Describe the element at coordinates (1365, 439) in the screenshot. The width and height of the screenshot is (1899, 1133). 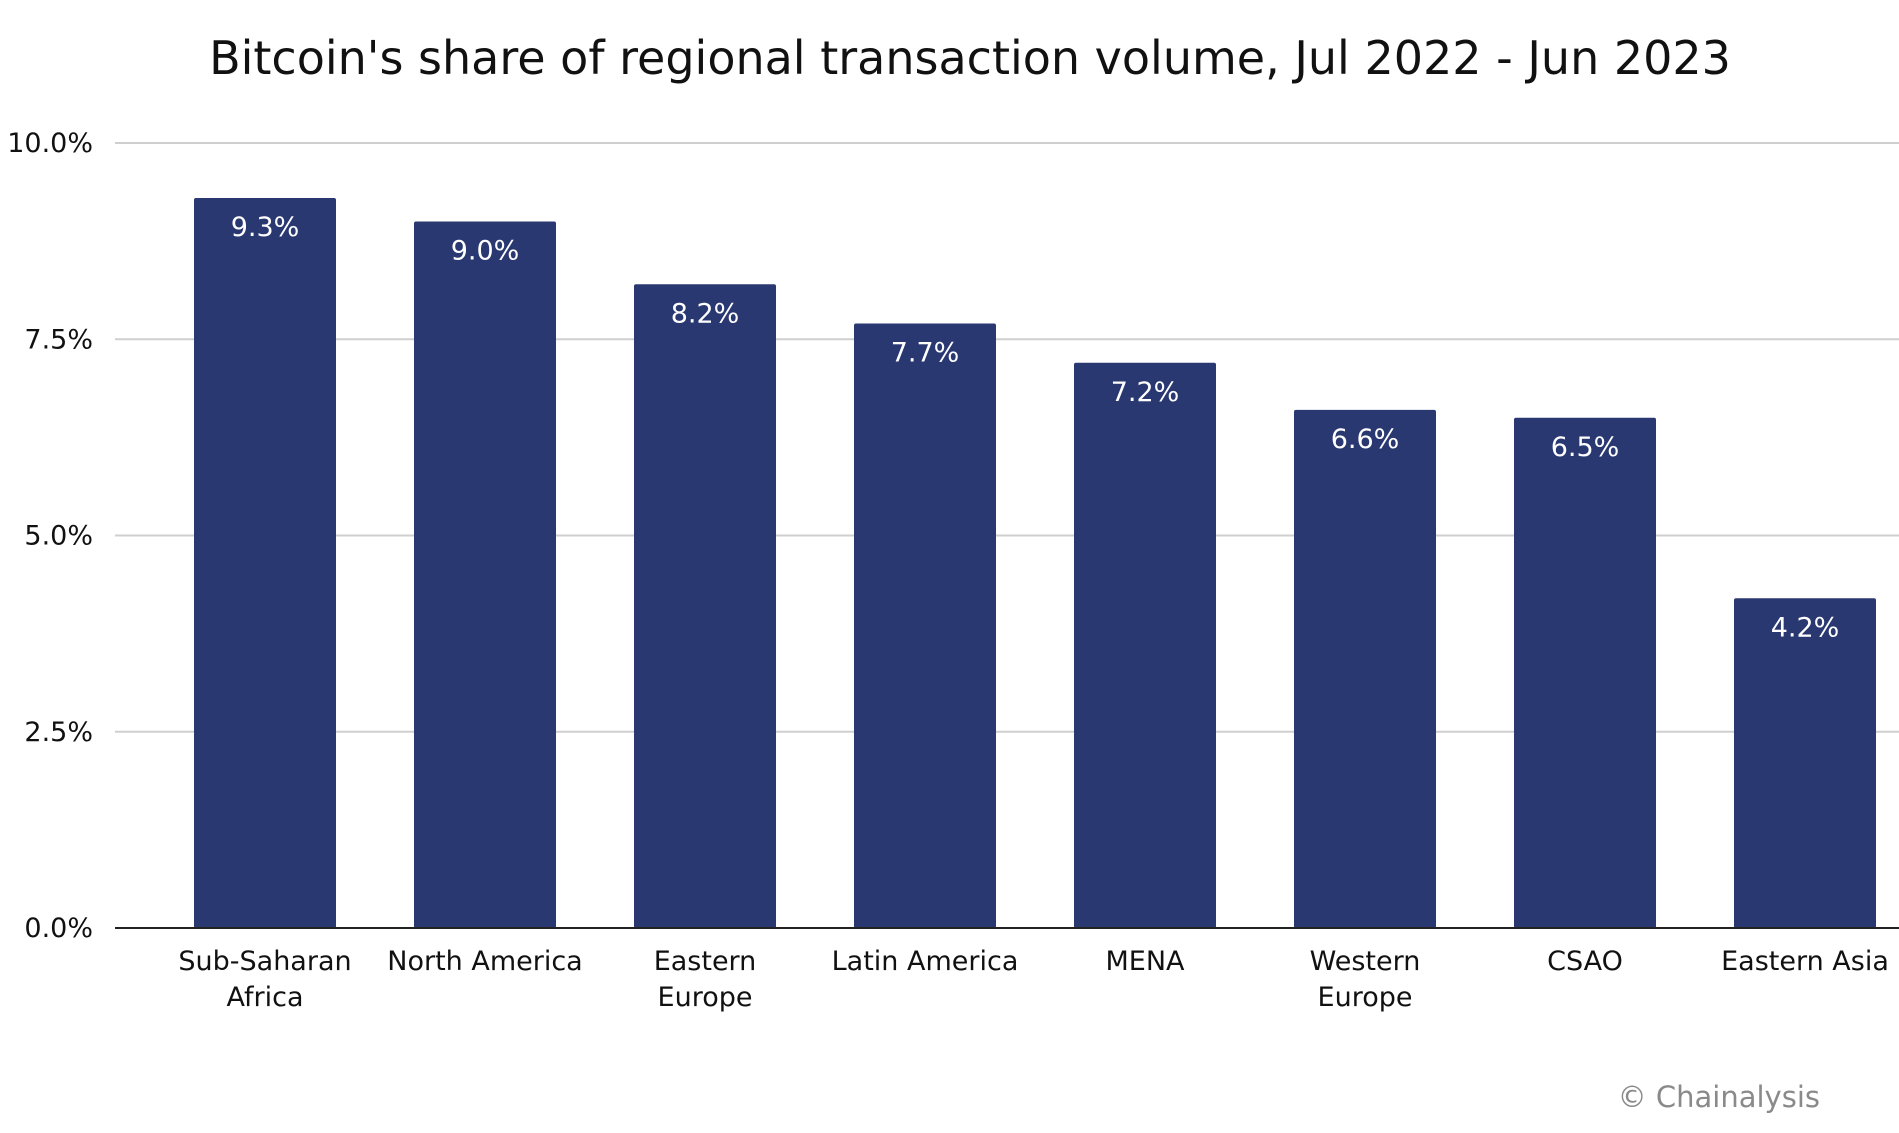
I see `data-label: 6.6%` at that location.